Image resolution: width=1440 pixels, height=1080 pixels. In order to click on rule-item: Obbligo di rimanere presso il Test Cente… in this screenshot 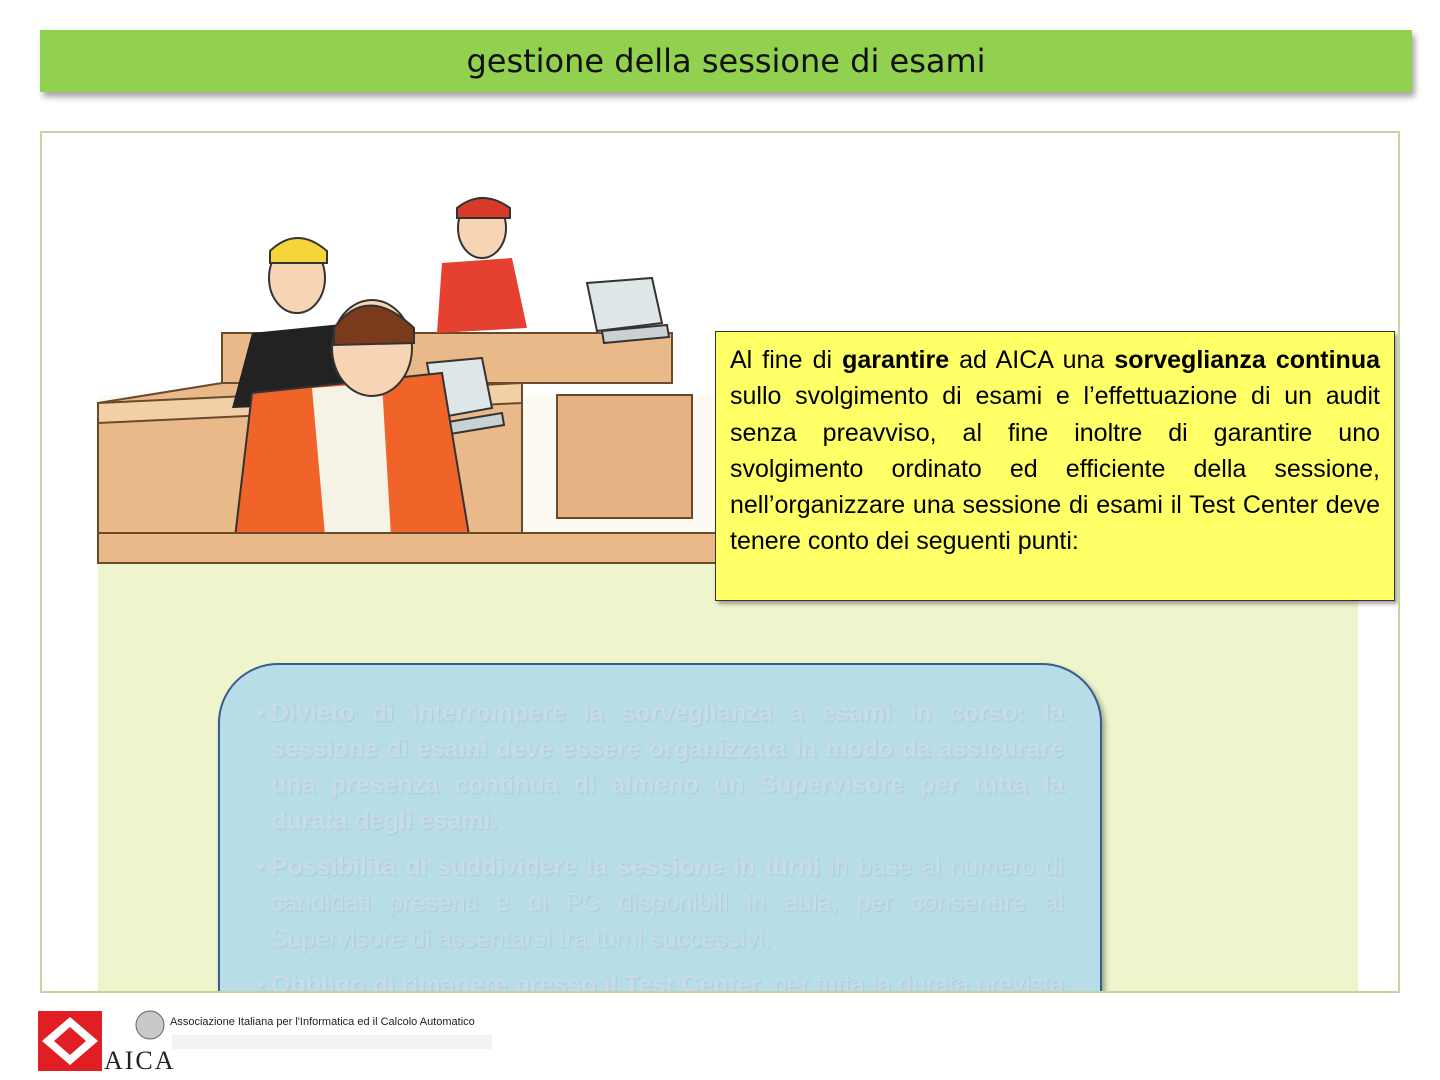, I will do `click(660, 980)`.